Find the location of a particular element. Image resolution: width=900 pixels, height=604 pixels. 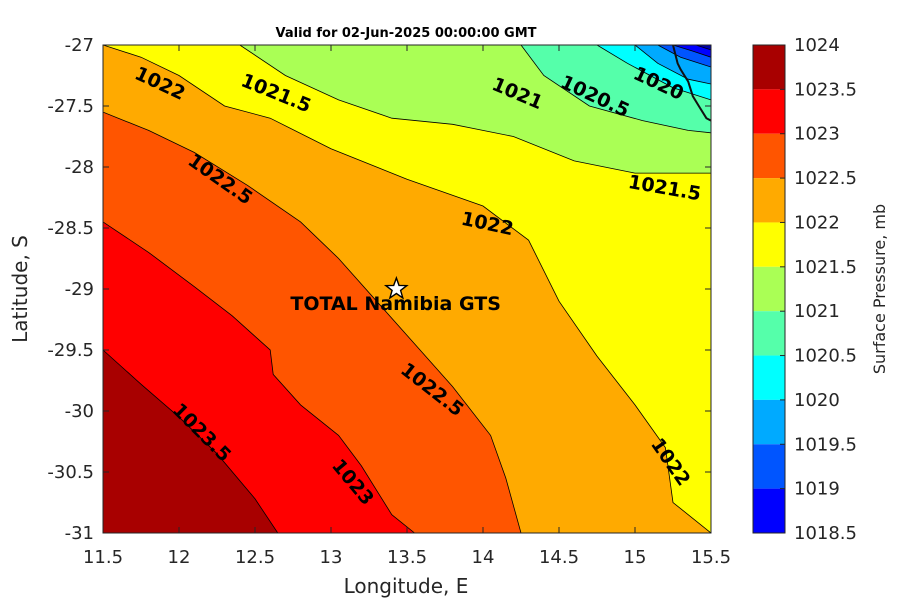

y-axis-label: Latitude, S is located at coordinates (20, 289).